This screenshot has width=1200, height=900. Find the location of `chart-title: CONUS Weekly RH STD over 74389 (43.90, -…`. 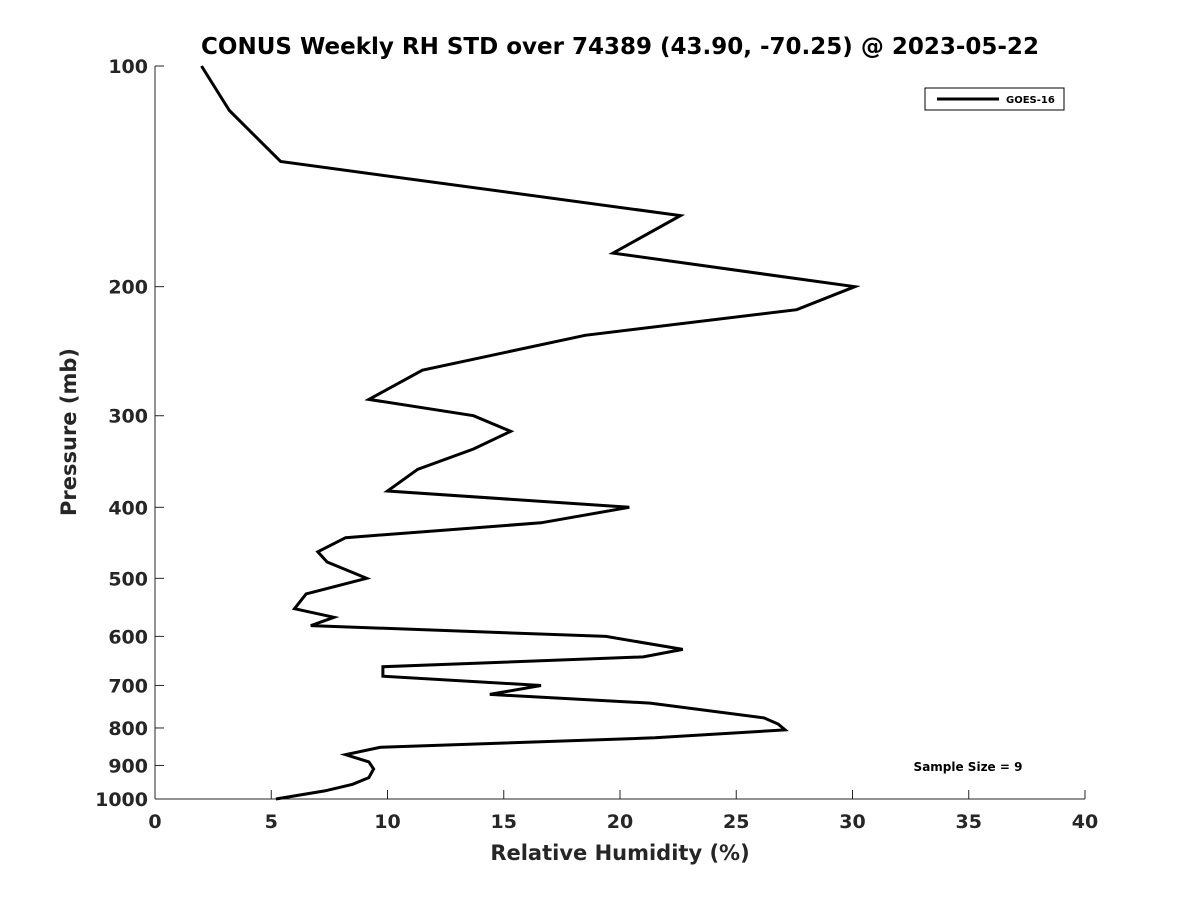

chart-title: CONUS Weekly RH STD over 74389 (43.90, -… is located at coordinates (620, 47).